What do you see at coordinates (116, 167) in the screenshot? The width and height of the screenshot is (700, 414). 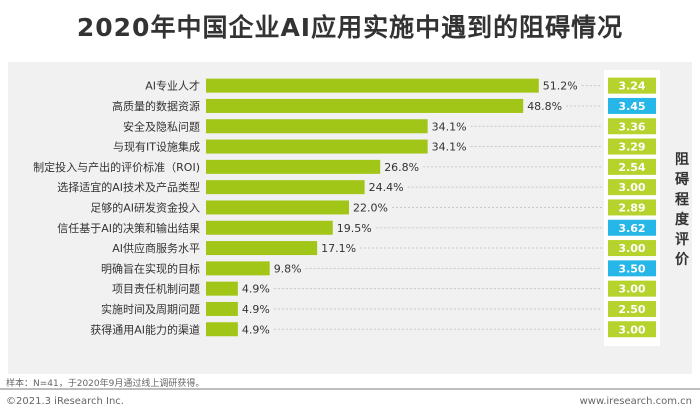 I see `category-label: 制定投入与产出的评价标准（ROI)` at bounding box center [116, 167].